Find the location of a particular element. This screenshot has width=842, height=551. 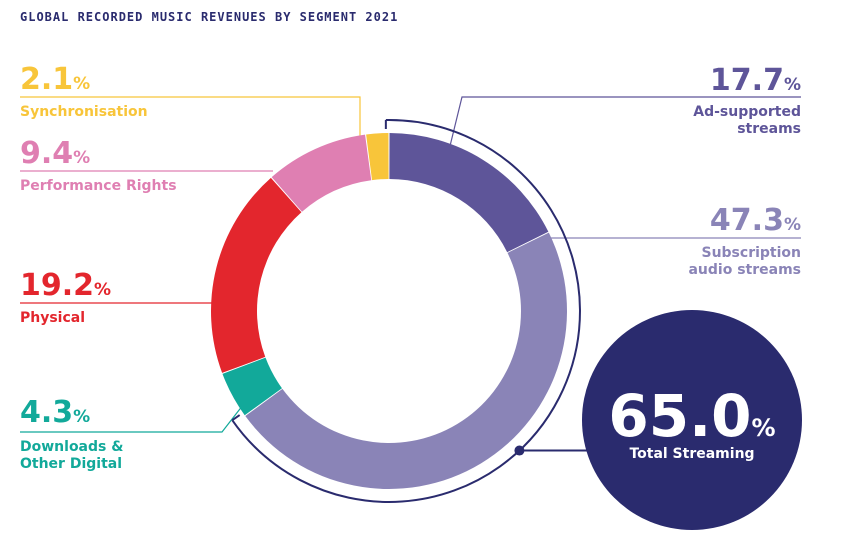

category-label-subscription-audio-streams: Subscription is located at coordinates (751, 253).